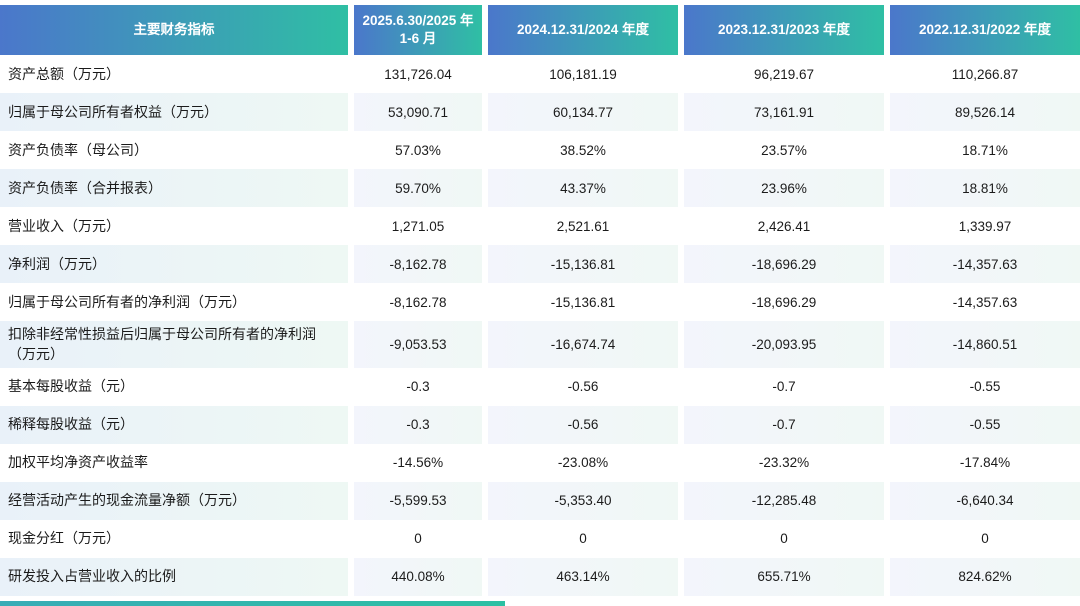 The image size is (1080, 606). I want to click on cell-value: 18.71%, so click(985, 150).